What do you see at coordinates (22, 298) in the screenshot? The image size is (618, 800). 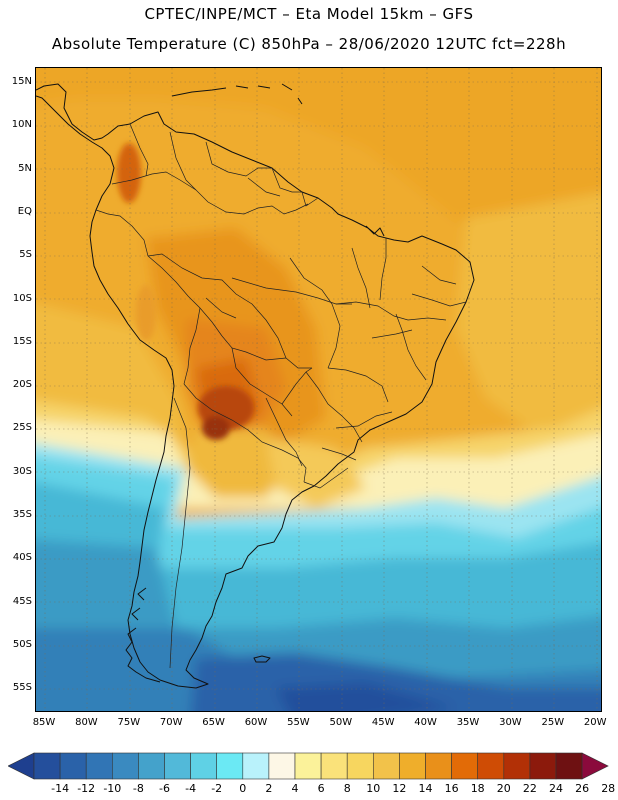 I see `lat-label: 10S` at bounding box center [22, 298].